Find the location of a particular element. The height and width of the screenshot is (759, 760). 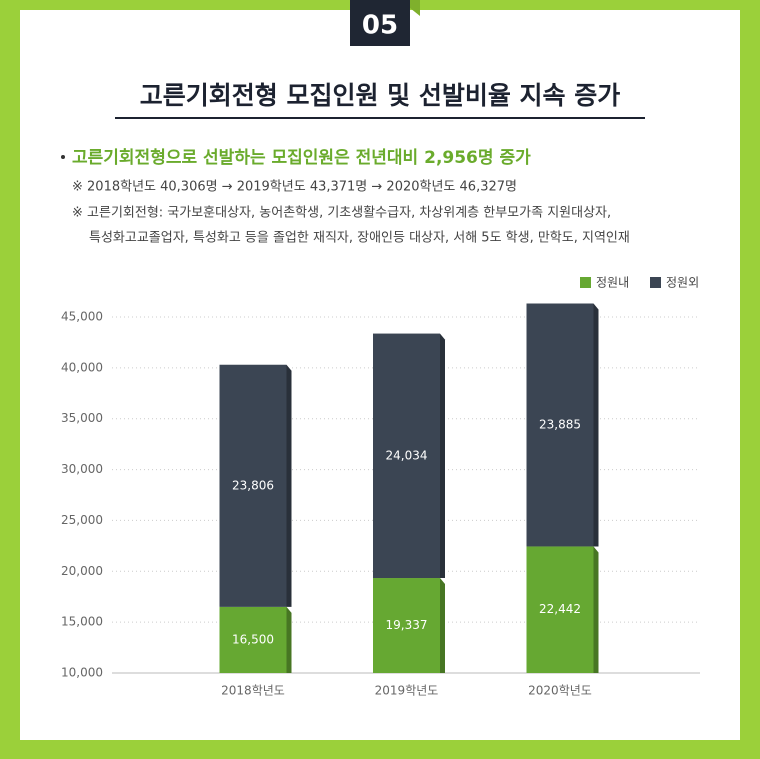

value-label: 22,442 is located at coordinates (560, 609).